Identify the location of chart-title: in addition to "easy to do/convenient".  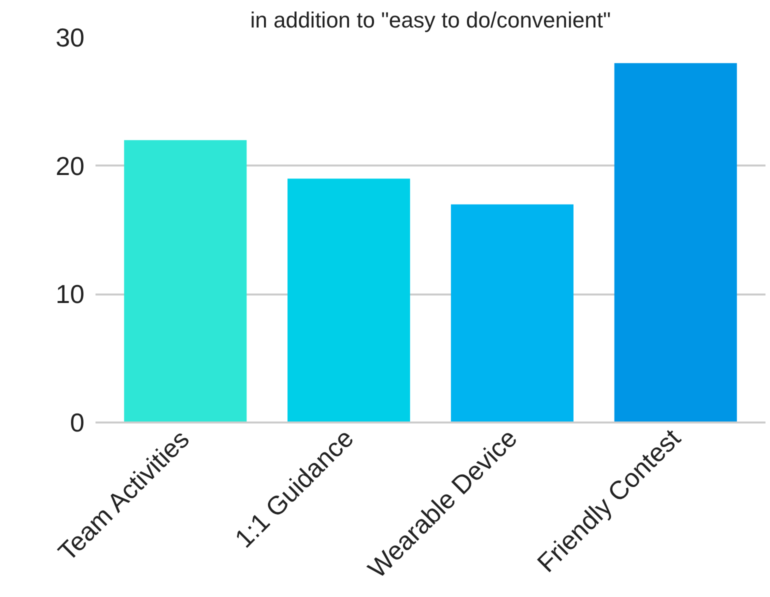
(430, 20).